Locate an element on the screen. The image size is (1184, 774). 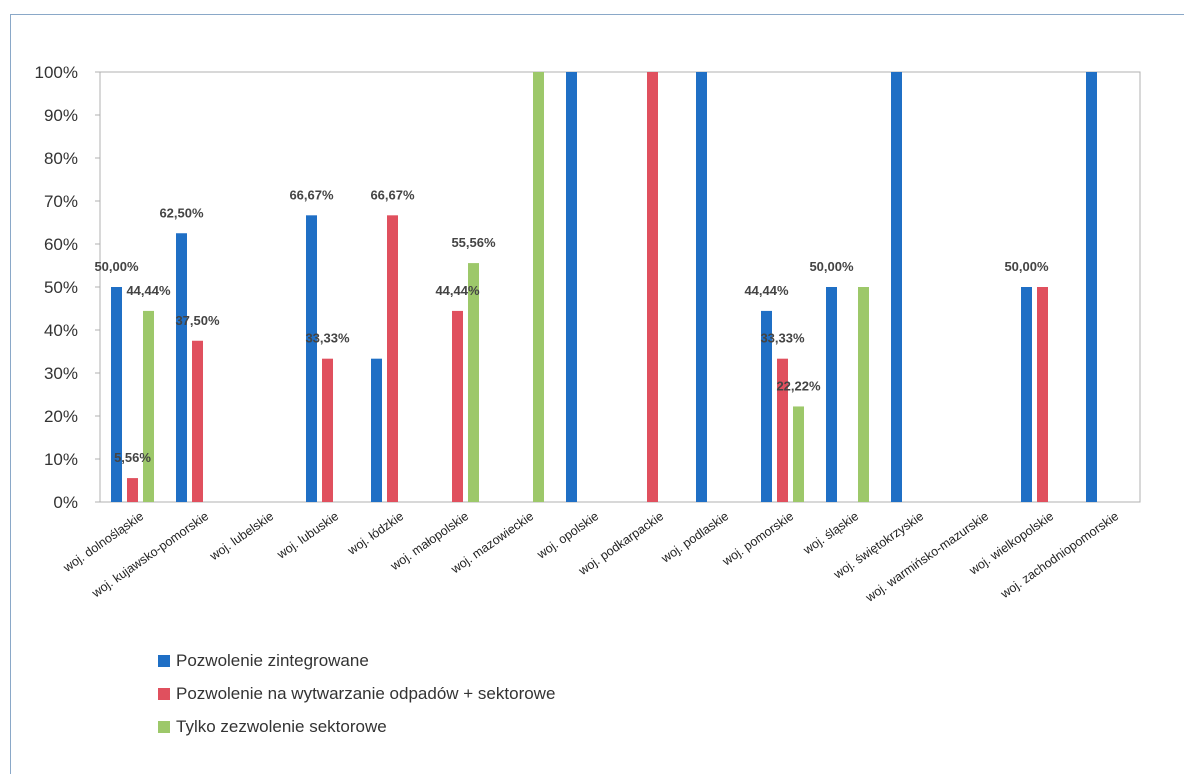
x-tick-label: woj. lubelskie is located at coordinates (241, 536).